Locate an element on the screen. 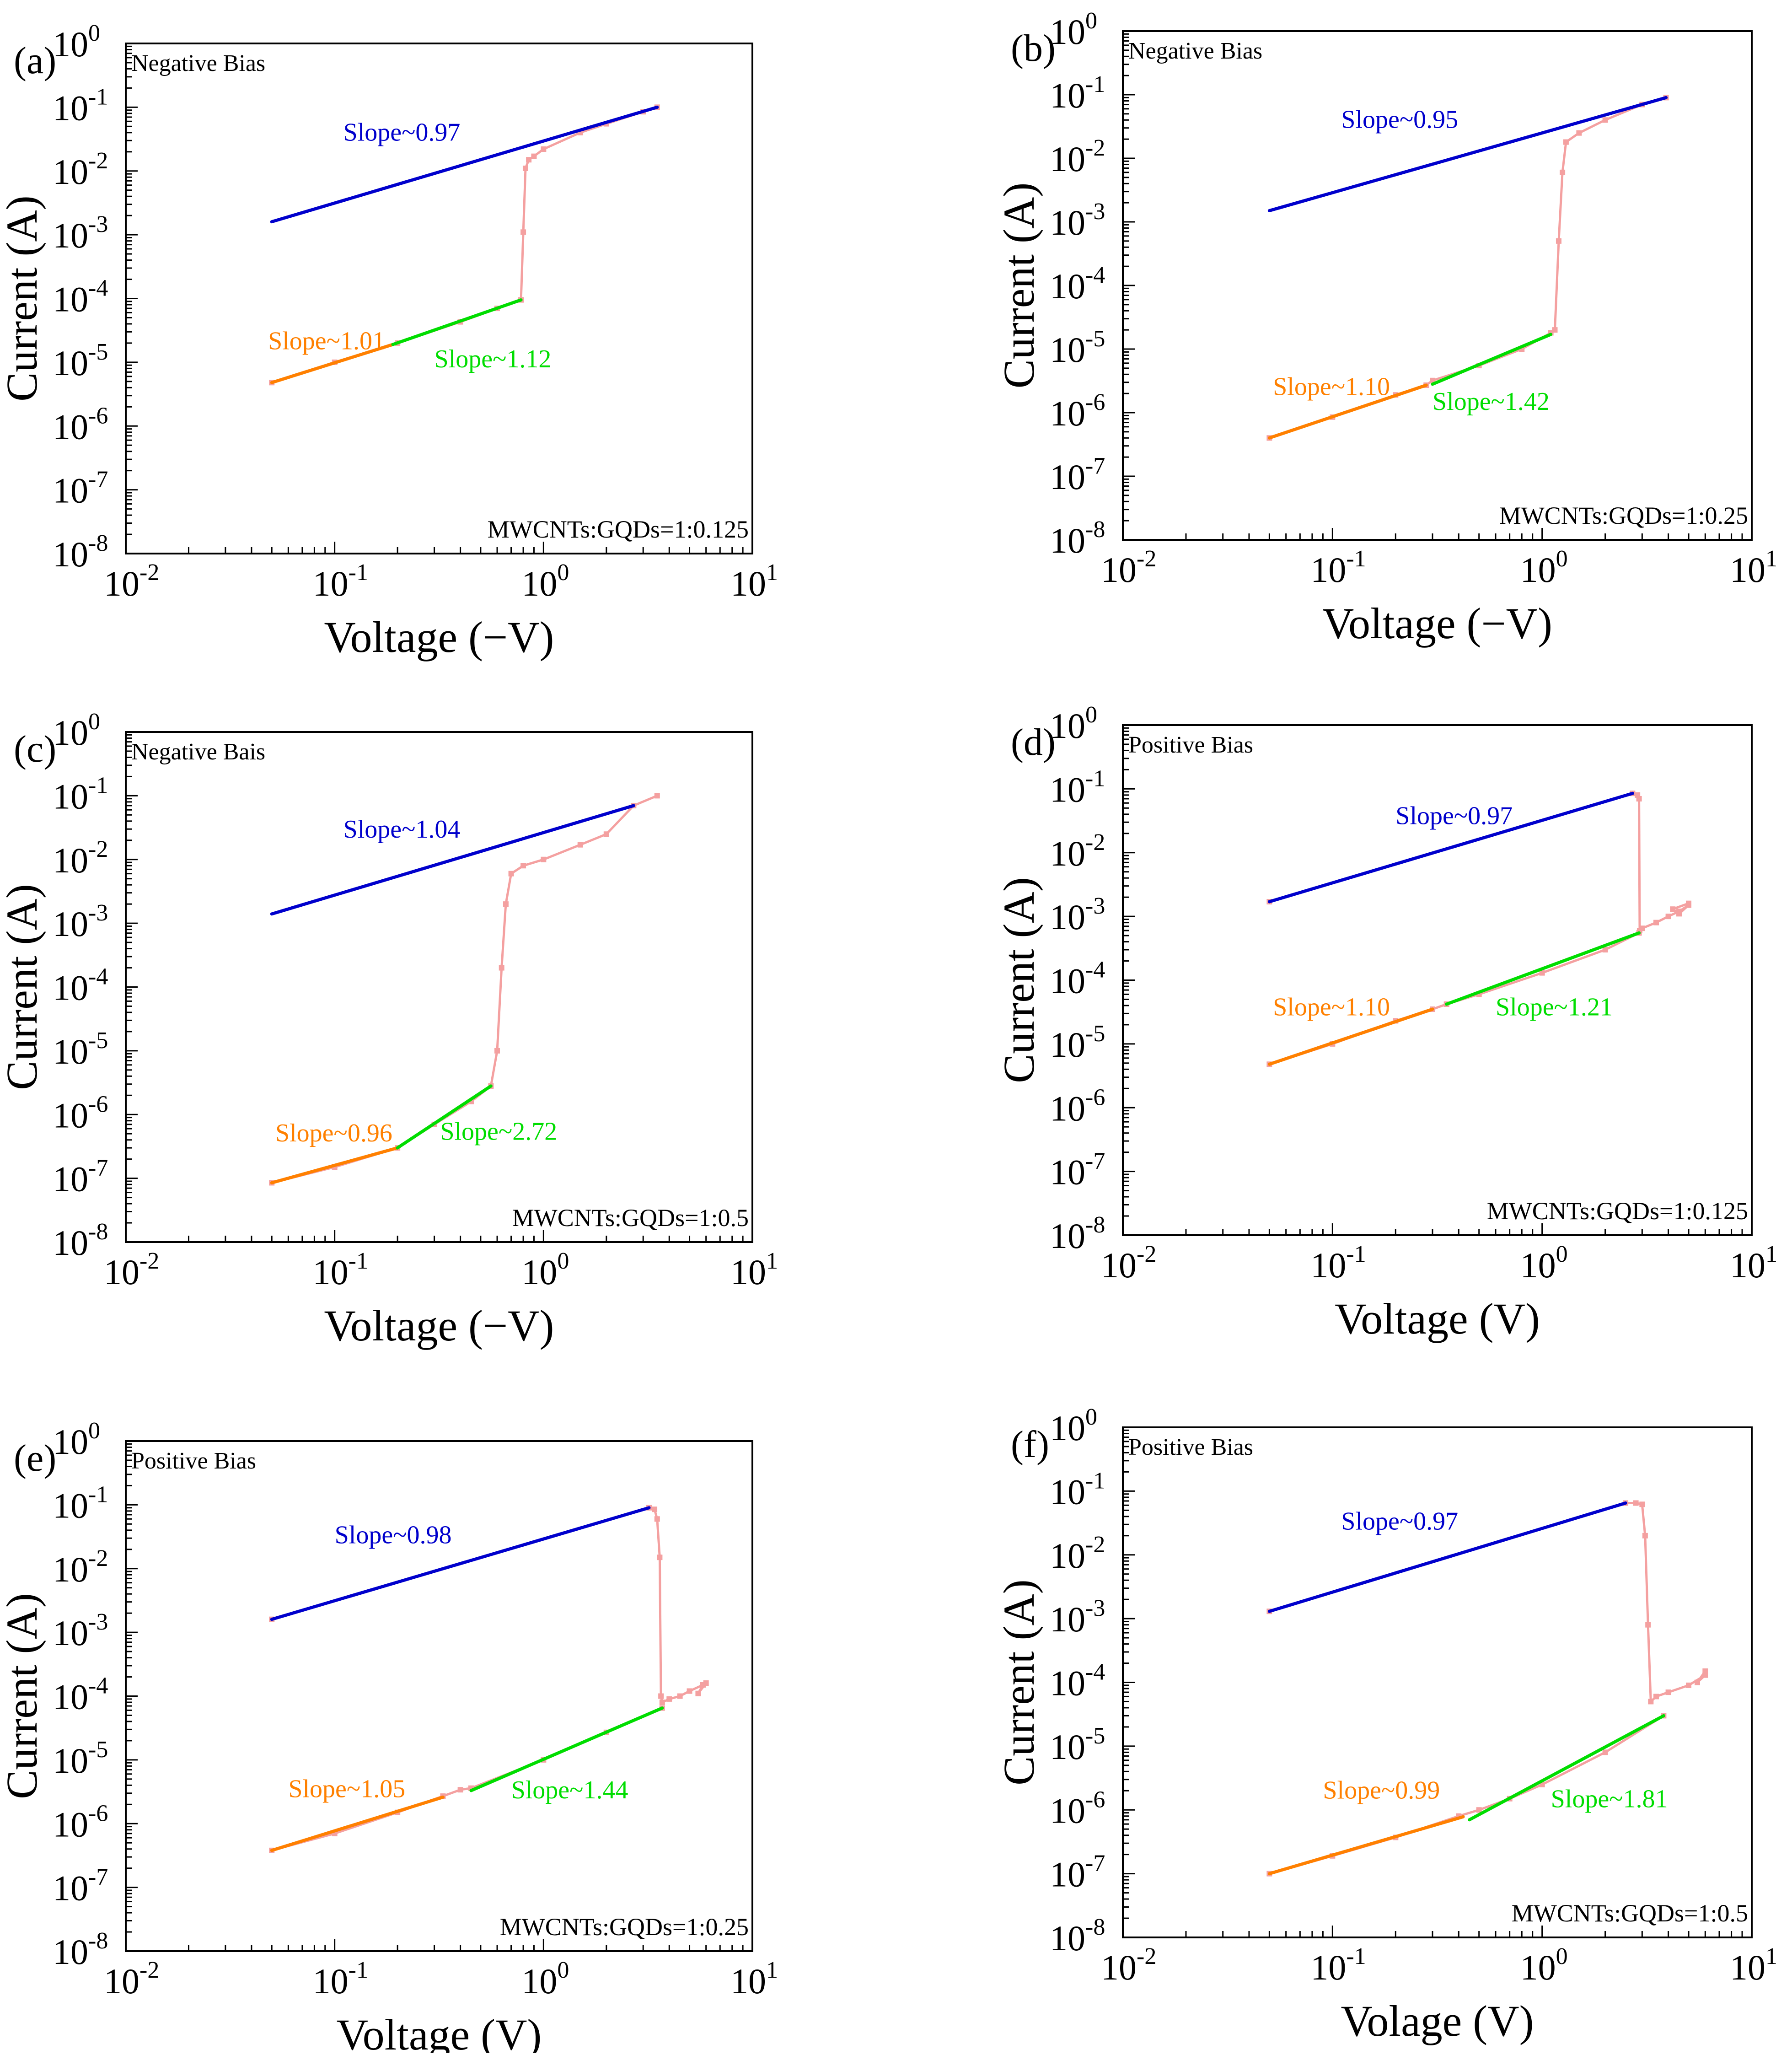  iv-data-line is located at coordinates (1487, 1602).